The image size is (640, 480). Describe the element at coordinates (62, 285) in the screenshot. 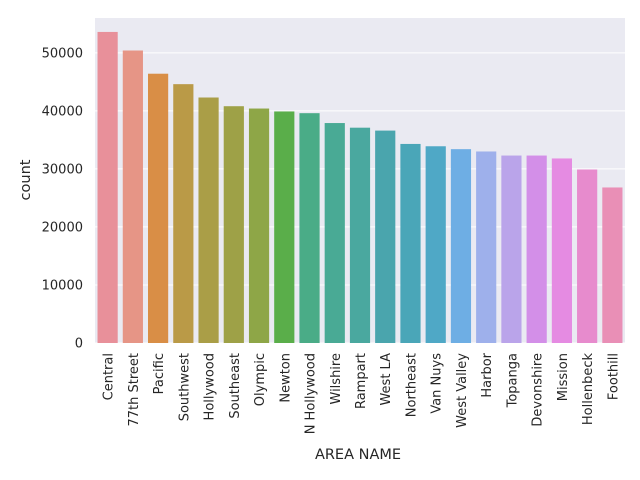

I see `y-tick-label: 10000` at that location.